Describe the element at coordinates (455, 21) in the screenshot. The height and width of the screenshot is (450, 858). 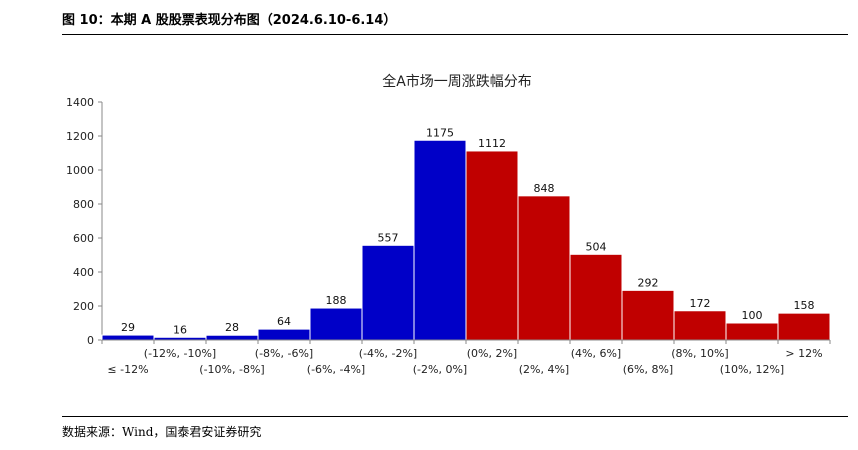
I see `figure-header: 图 10：本期 A 股股票表现分布图（2024.6.10-6.14）` at that location.